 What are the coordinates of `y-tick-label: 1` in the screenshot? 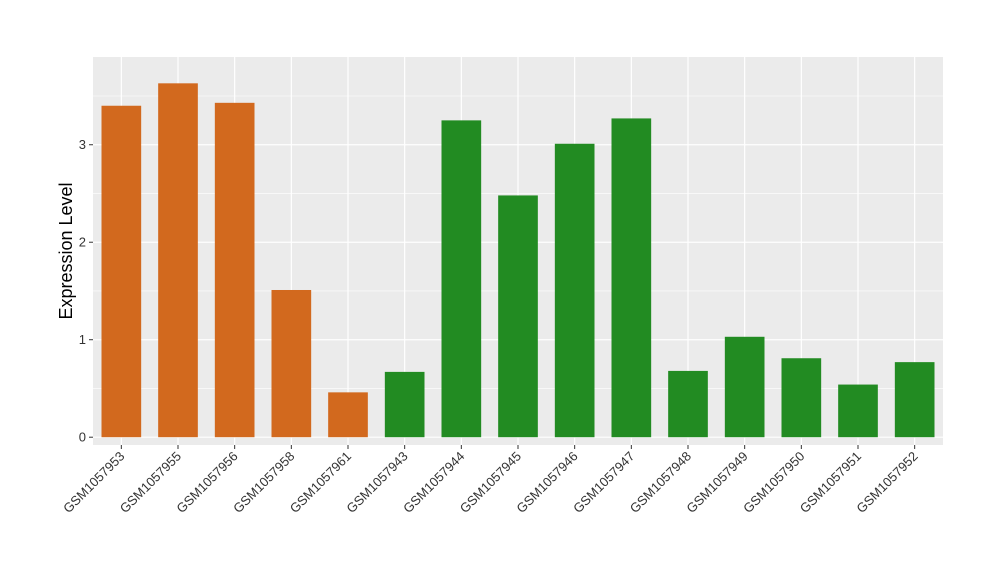 It's located at (82, 339).